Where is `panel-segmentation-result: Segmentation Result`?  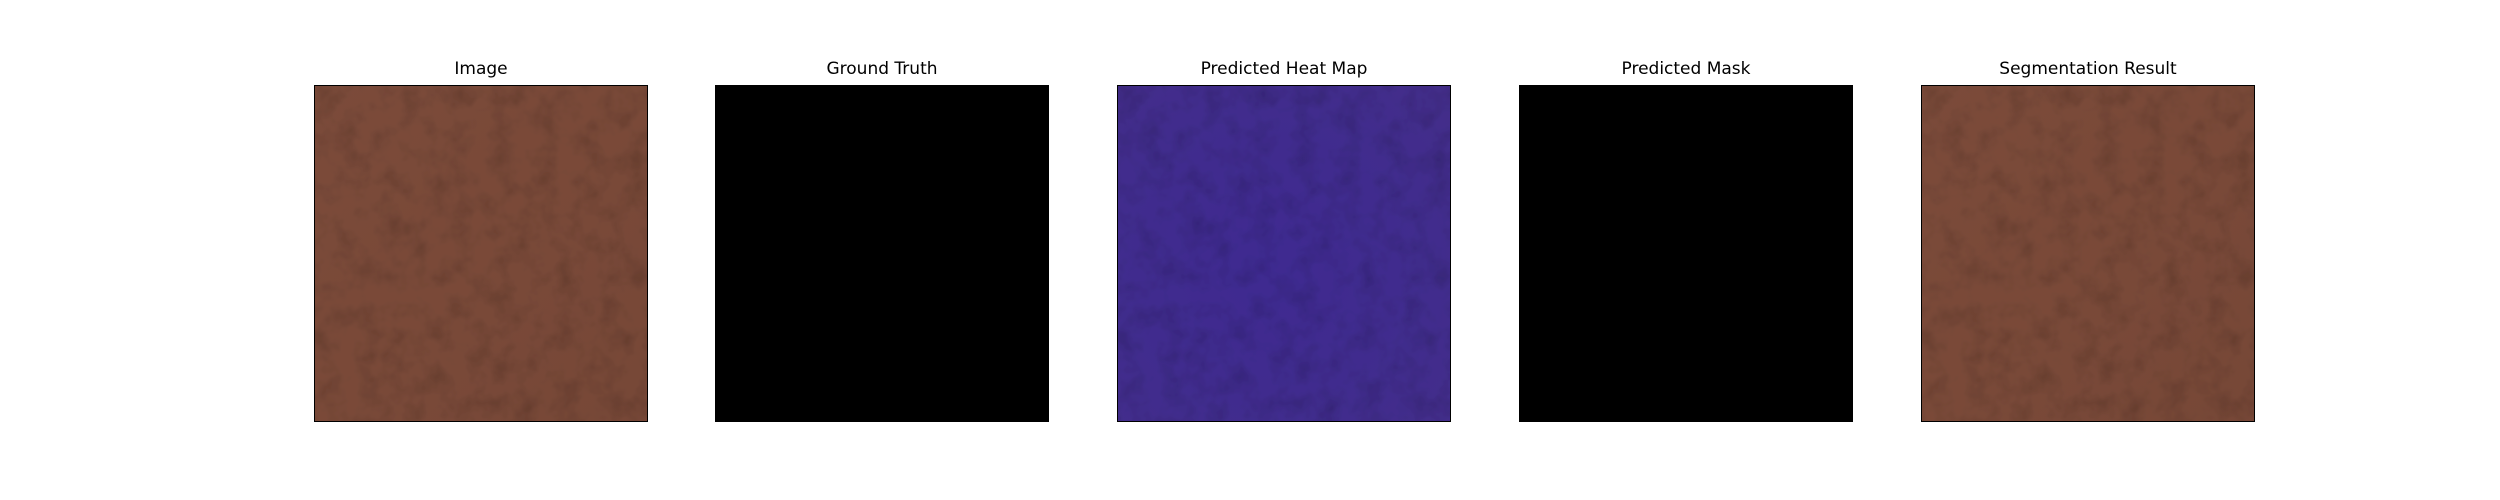
panel-segmentation-result: Segmentation Result is located at coordinates (2088, 240).